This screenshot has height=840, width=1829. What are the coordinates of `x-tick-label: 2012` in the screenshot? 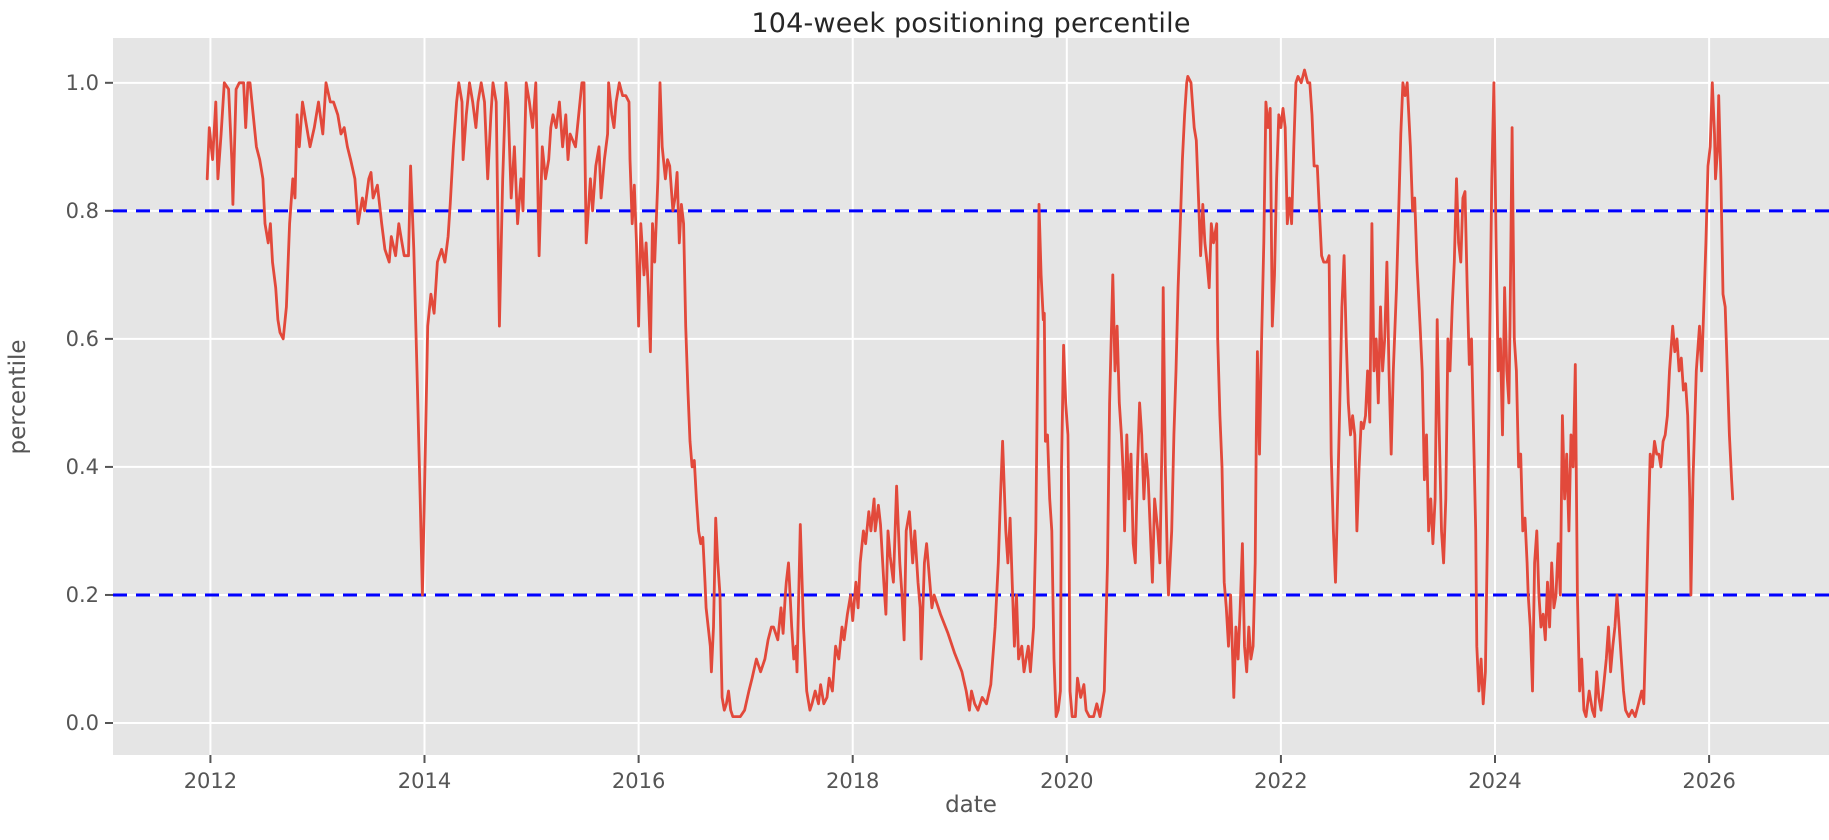 It's located at (210, 781).